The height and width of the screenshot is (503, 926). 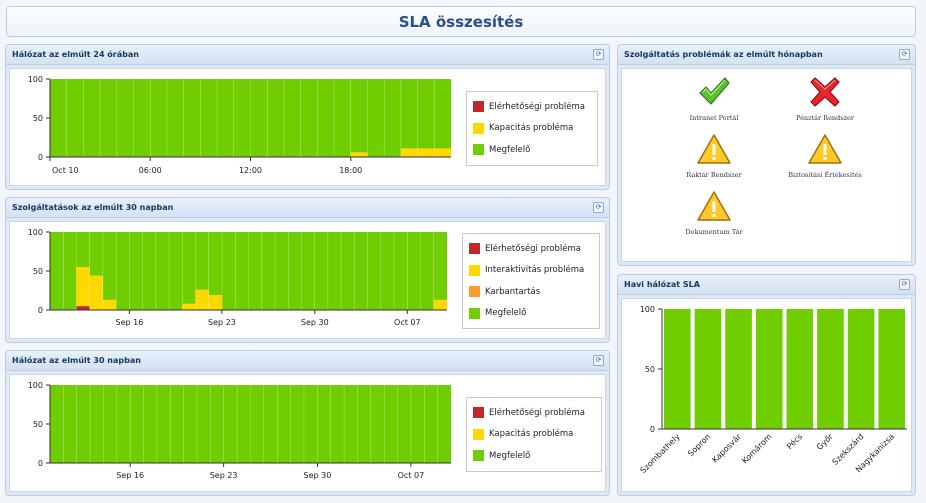 What do you see at coordinates (825, 175) in the screenshot?
I see `service-label: Biztosítási Értékesítés` at bounding box center [825, 175].